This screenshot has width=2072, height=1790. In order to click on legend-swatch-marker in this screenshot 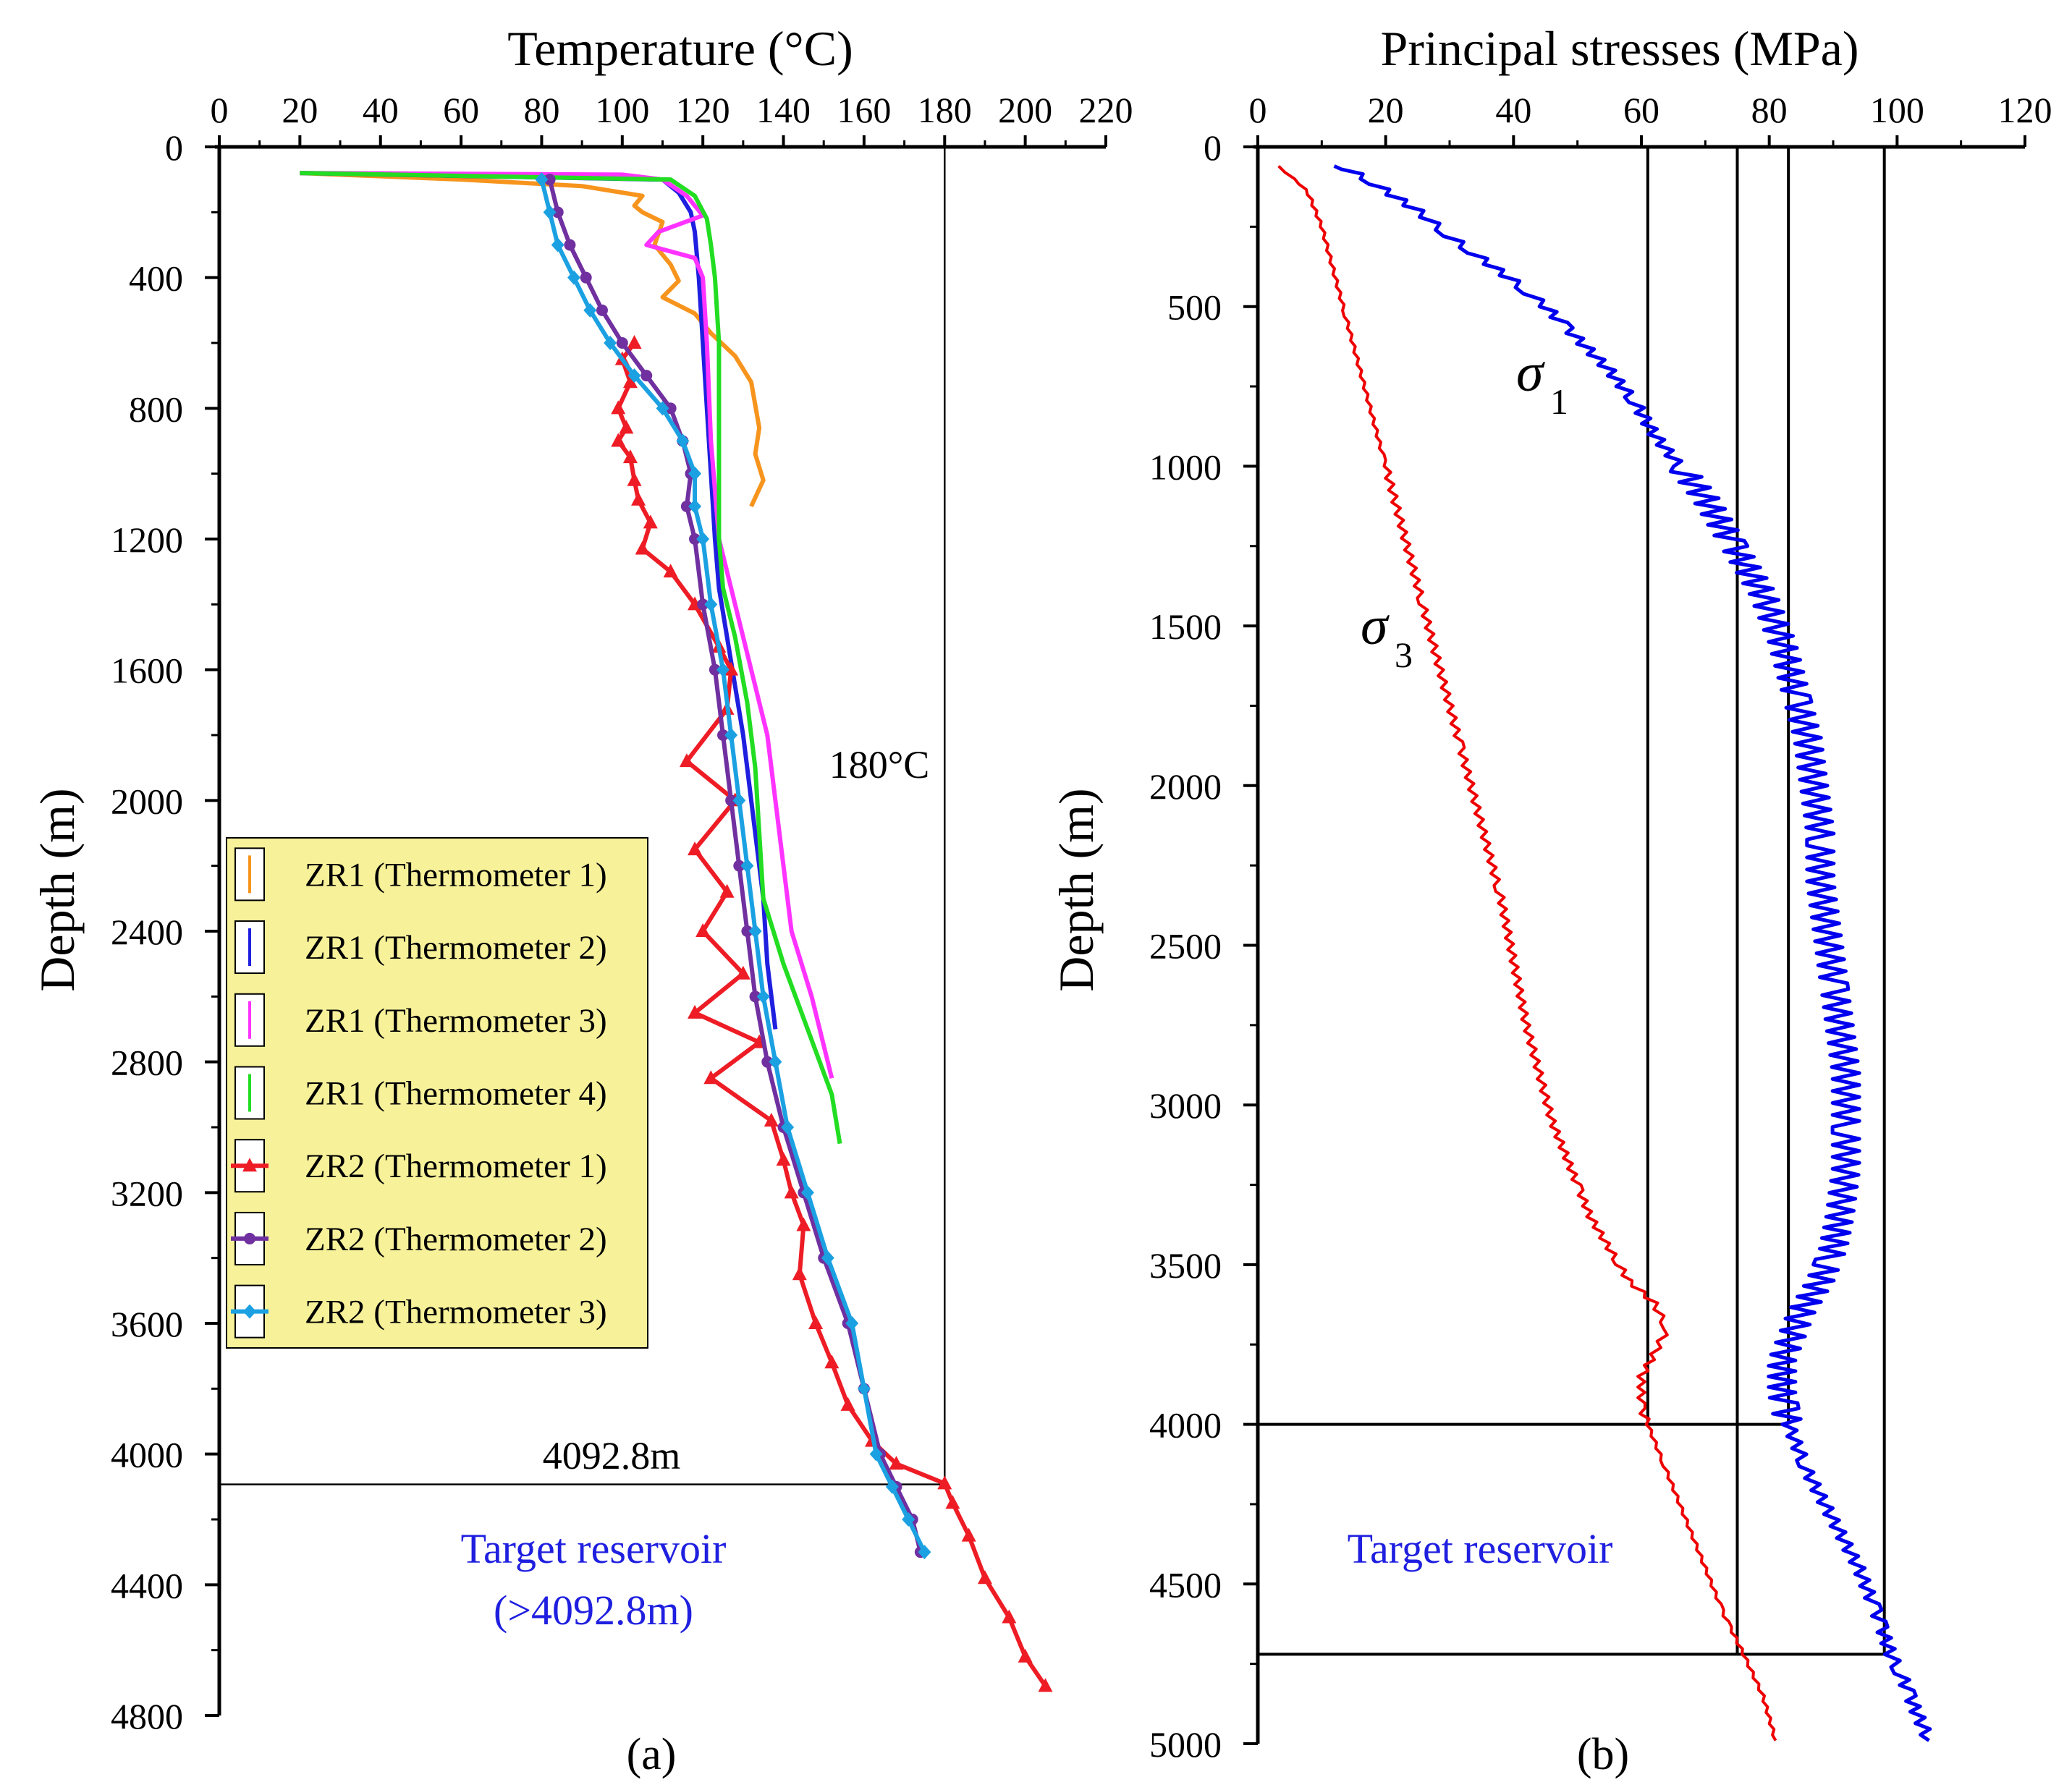, I will do `click(250, 1238)`.